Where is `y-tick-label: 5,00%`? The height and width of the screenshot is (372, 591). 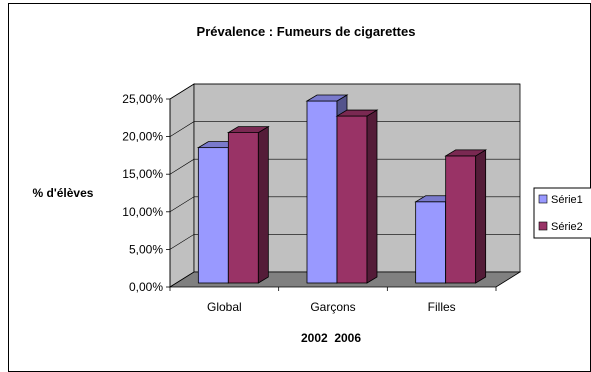 y-tick-label: 5,00% is located at coordinates (146, 249).